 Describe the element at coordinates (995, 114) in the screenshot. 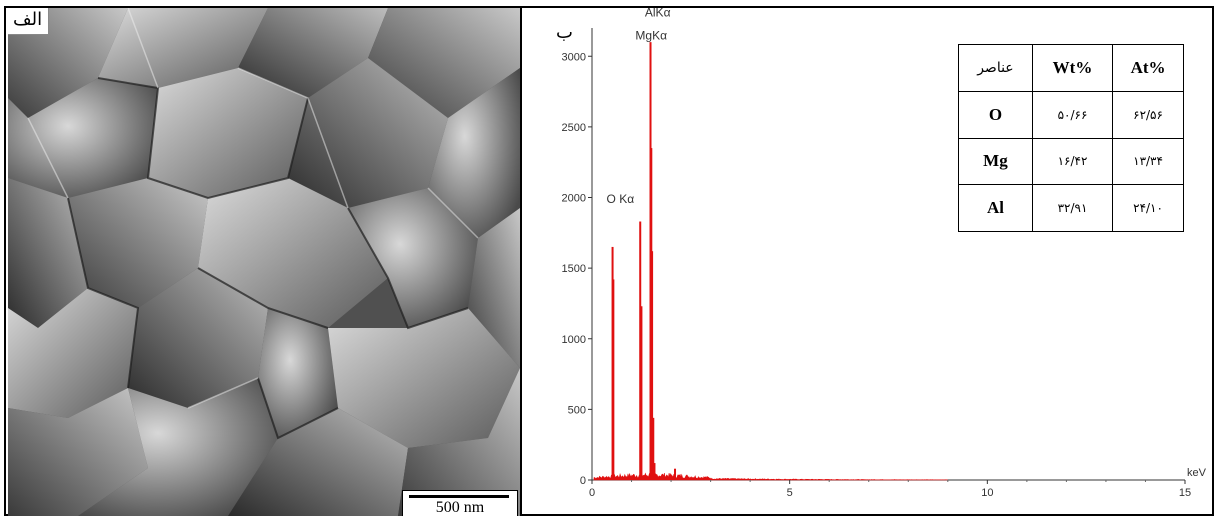

I see `table-cell-element: O` at that location.